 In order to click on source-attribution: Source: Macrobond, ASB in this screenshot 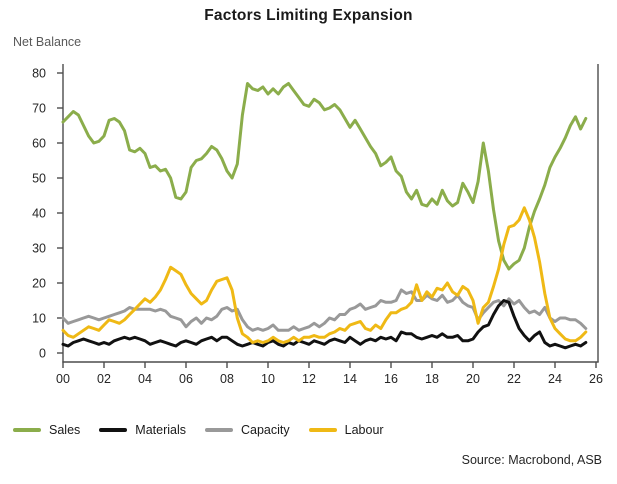, I will do `click(531, 460)`.